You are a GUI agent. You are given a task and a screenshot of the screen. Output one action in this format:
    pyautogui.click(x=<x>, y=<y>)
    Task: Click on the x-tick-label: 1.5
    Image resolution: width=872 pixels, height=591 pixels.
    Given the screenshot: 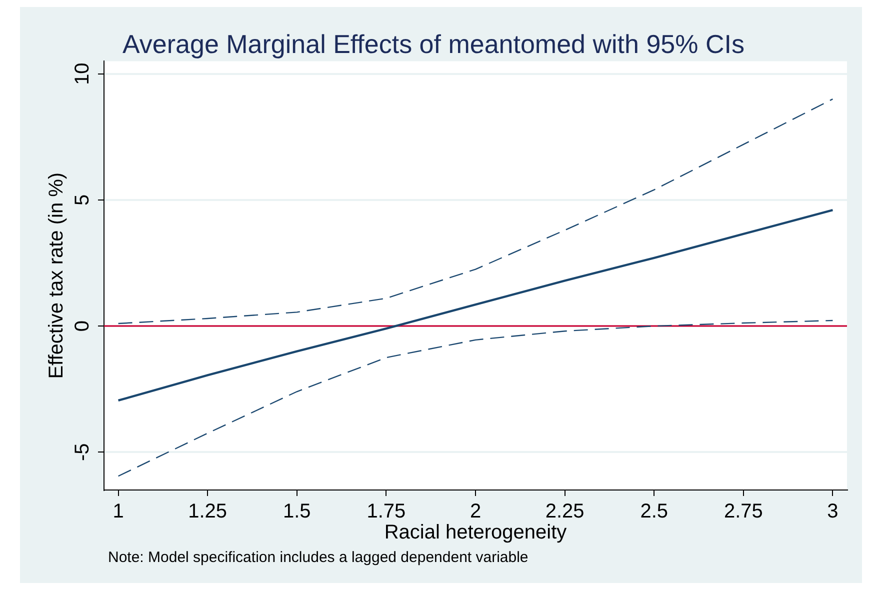 What is the action you would take?
    pyautogui.click(x=296, y=511)
    